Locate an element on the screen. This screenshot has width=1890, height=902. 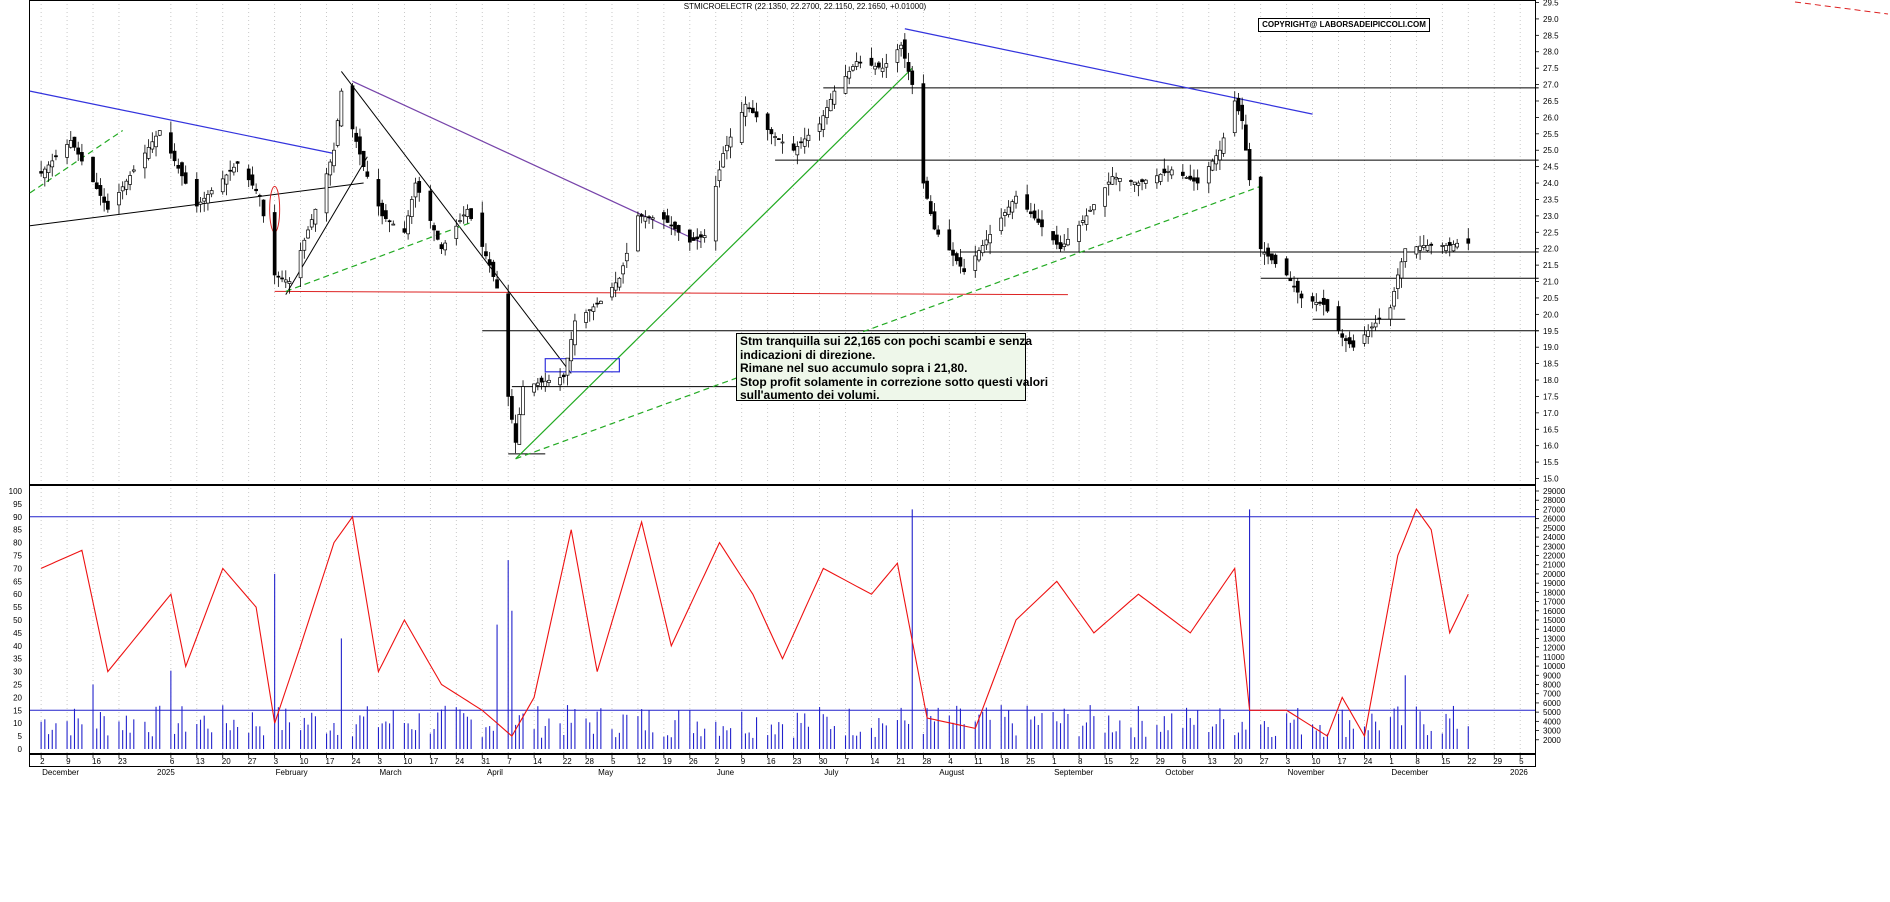
price-tick-label: 19.0 is located at coordinates (1551, 347).